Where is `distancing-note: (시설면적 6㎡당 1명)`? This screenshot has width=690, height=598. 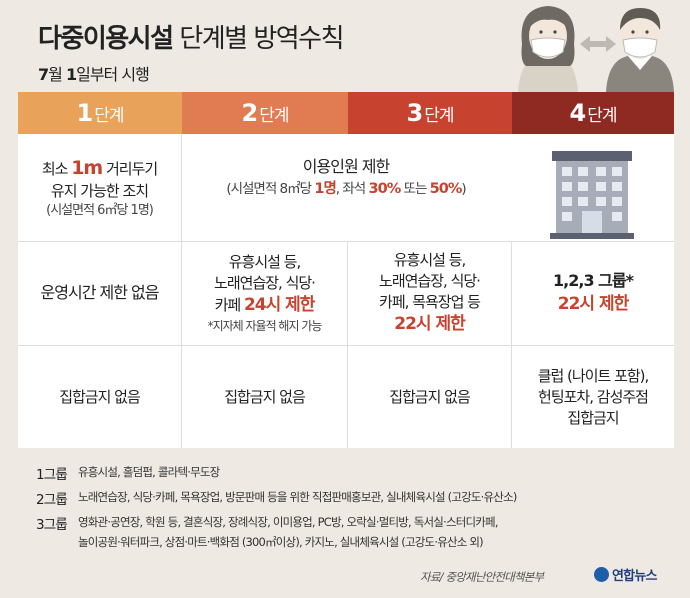
distancing-note: (시설면적 6㎡당 1명) is located at coordinates (100, 211).